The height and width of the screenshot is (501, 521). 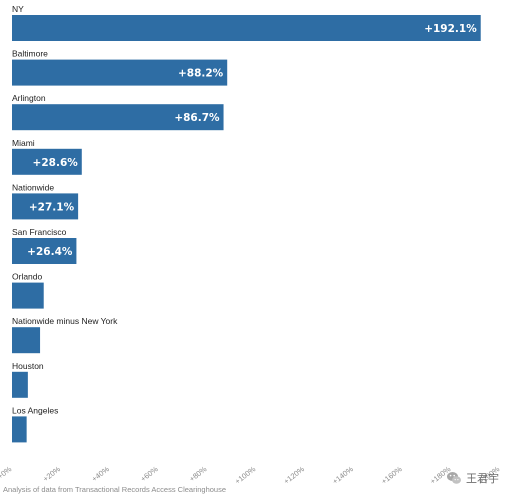 What do you see at coordinates (35, 410) in the screenshot?
I see `category-label: Los Angeles` at bounding box center [35, 410].